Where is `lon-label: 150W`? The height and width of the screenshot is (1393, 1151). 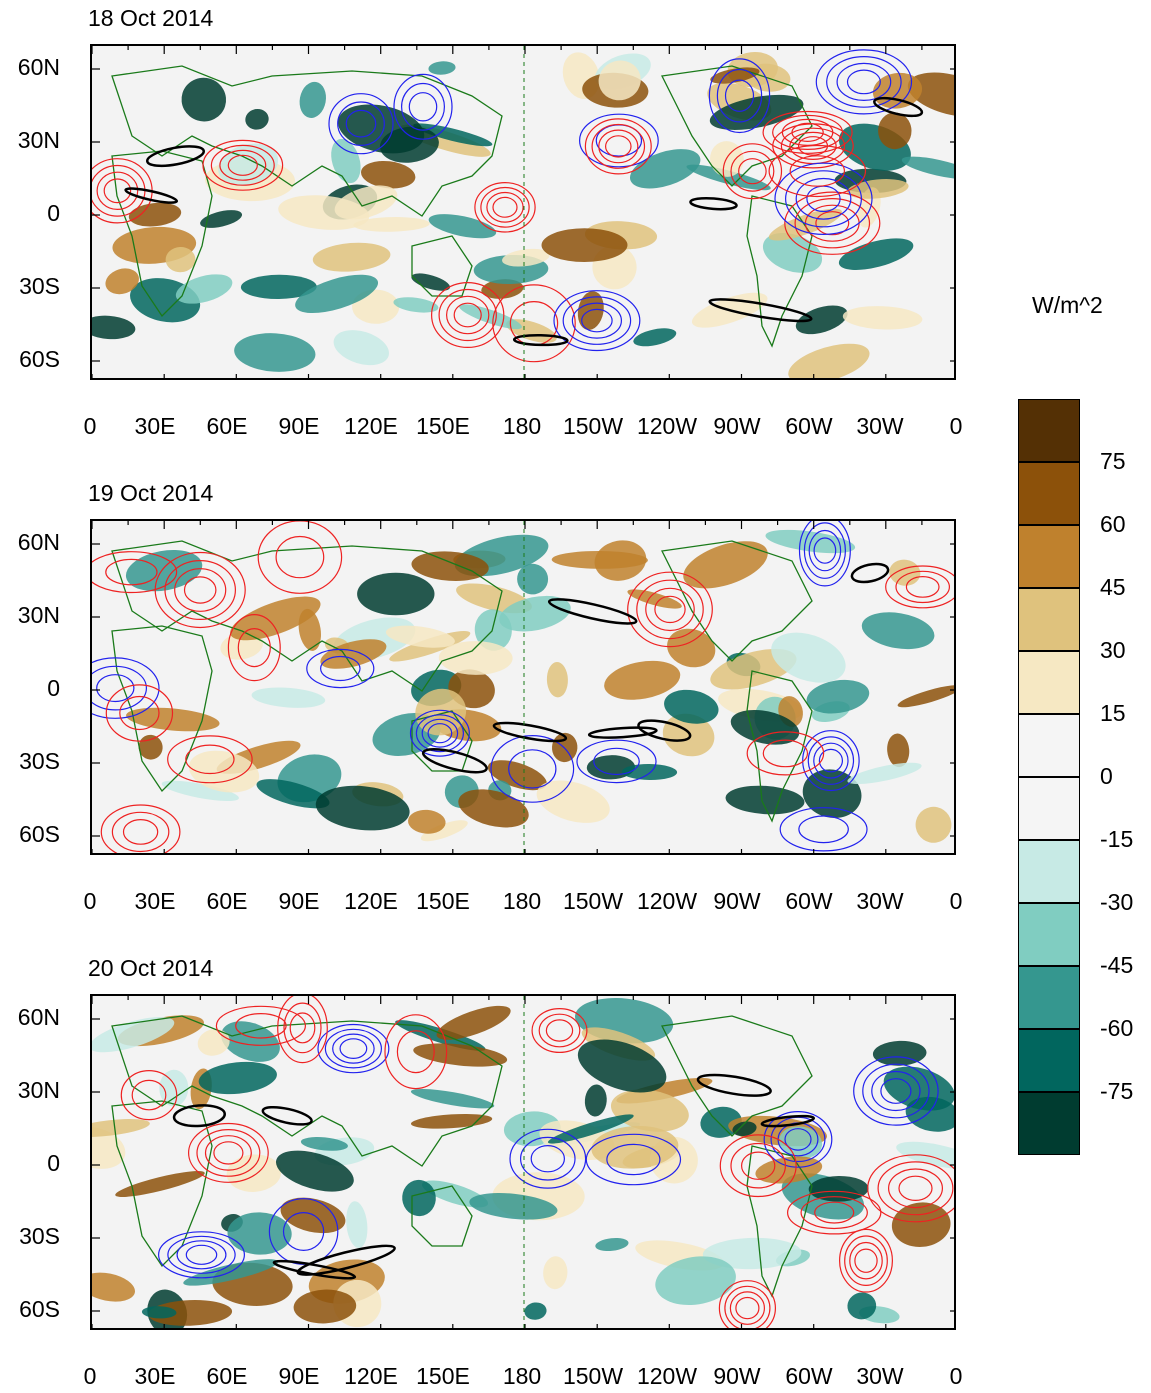
lon-label: 150W is located at coordinates (593, 426).